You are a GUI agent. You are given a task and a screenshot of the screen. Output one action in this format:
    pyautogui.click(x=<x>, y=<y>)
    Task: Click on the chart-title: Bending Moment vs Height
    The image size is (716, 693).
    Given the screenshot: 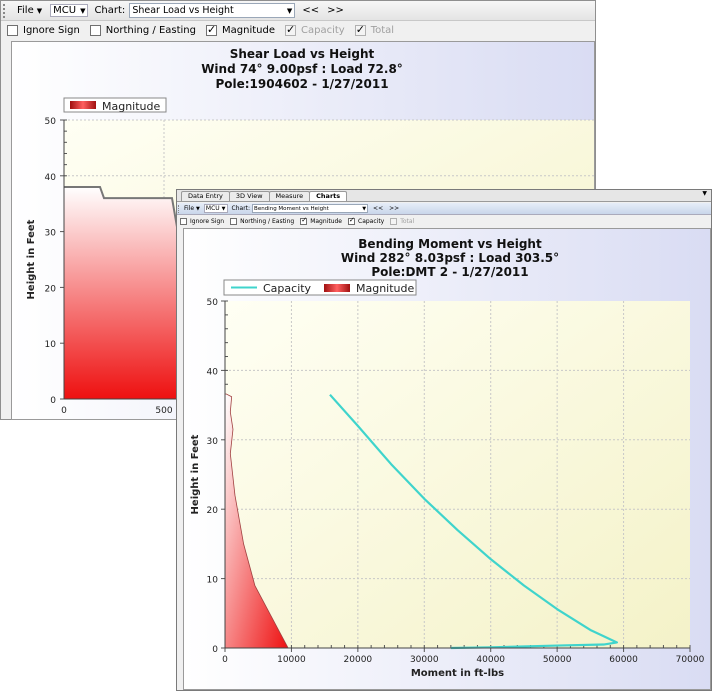 What is the action you would take?
    pyautogui.click(x=450, y=244)
    